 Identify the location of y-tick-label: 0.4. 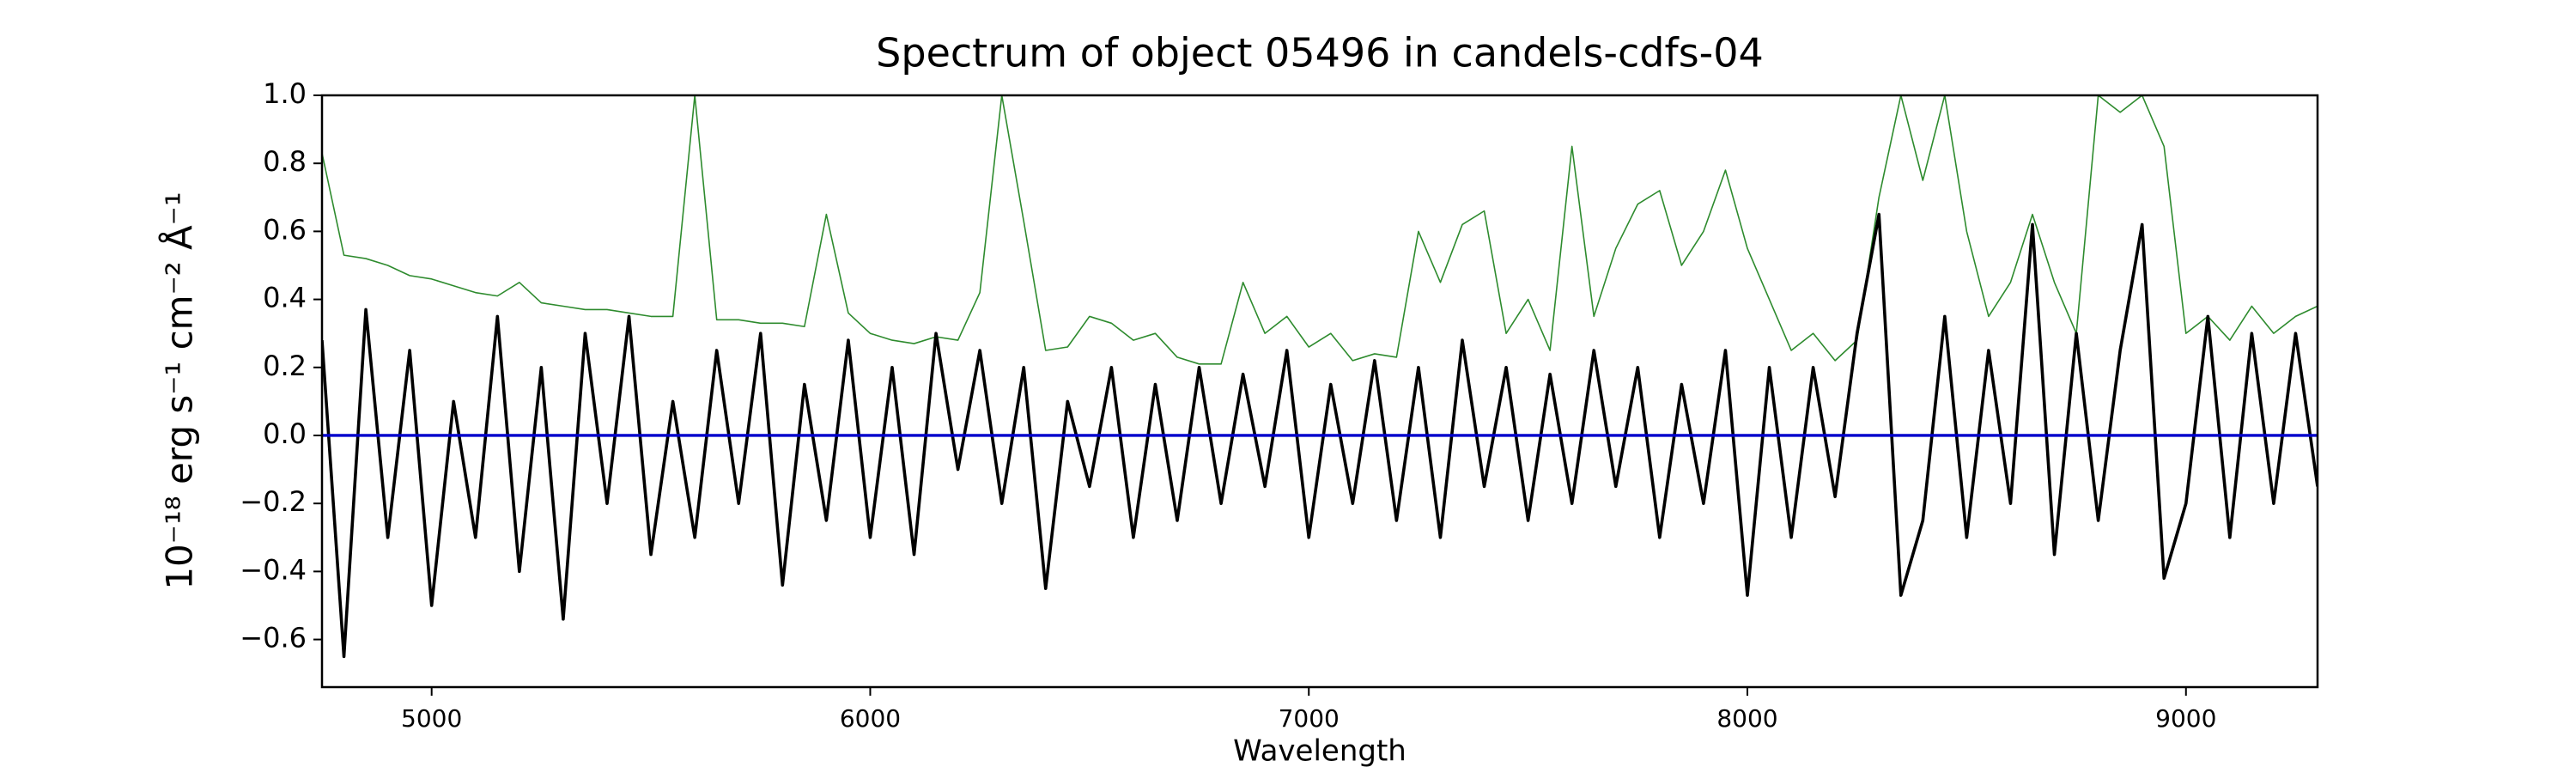
(285, 298).